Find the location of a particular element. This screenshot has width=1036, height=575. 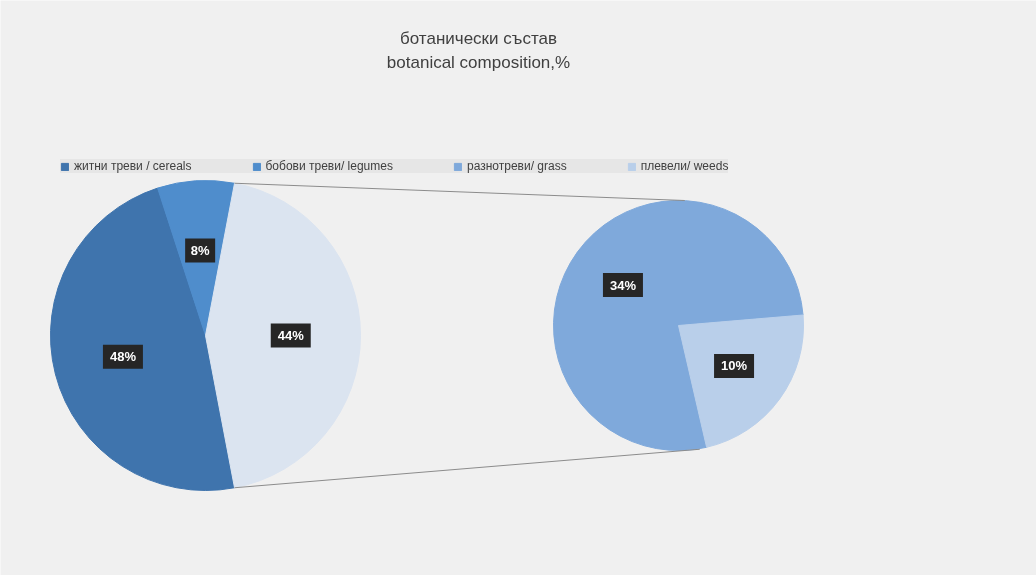

chart-title: ботанически състав botanical composition,% is located at coordinates (478, 50).